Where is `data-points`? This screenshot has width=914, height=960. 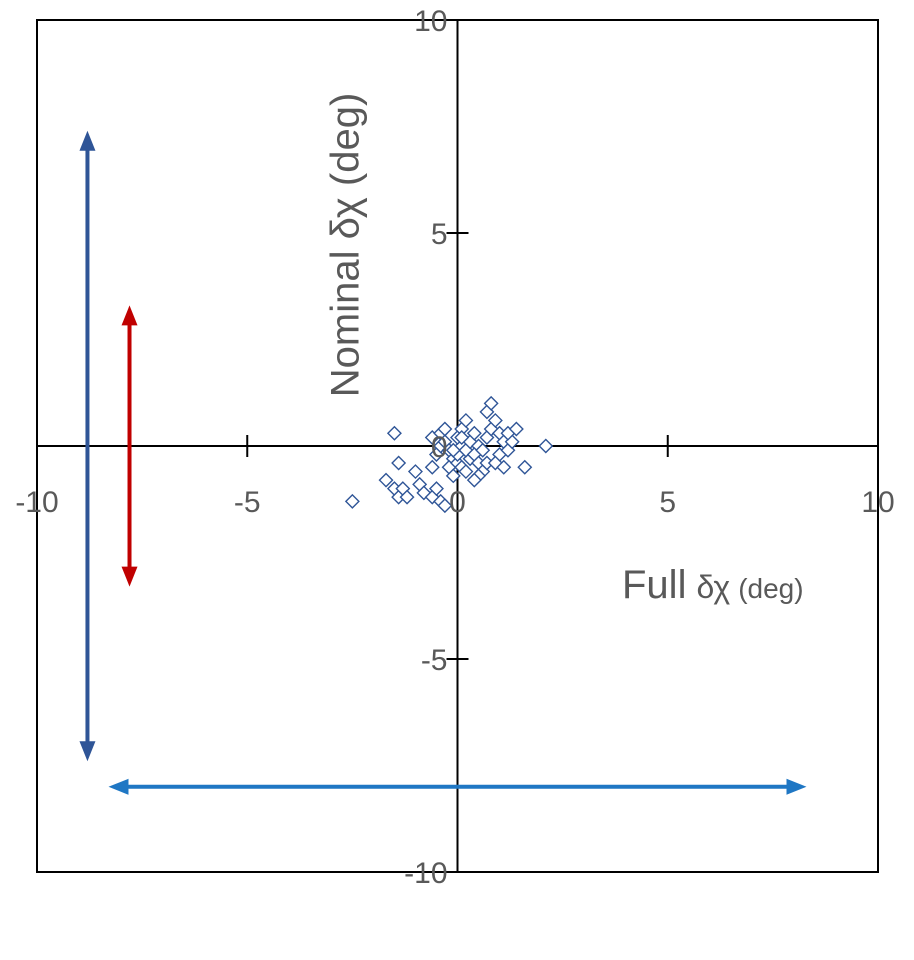
data-points is located at coordinates (449, 454).